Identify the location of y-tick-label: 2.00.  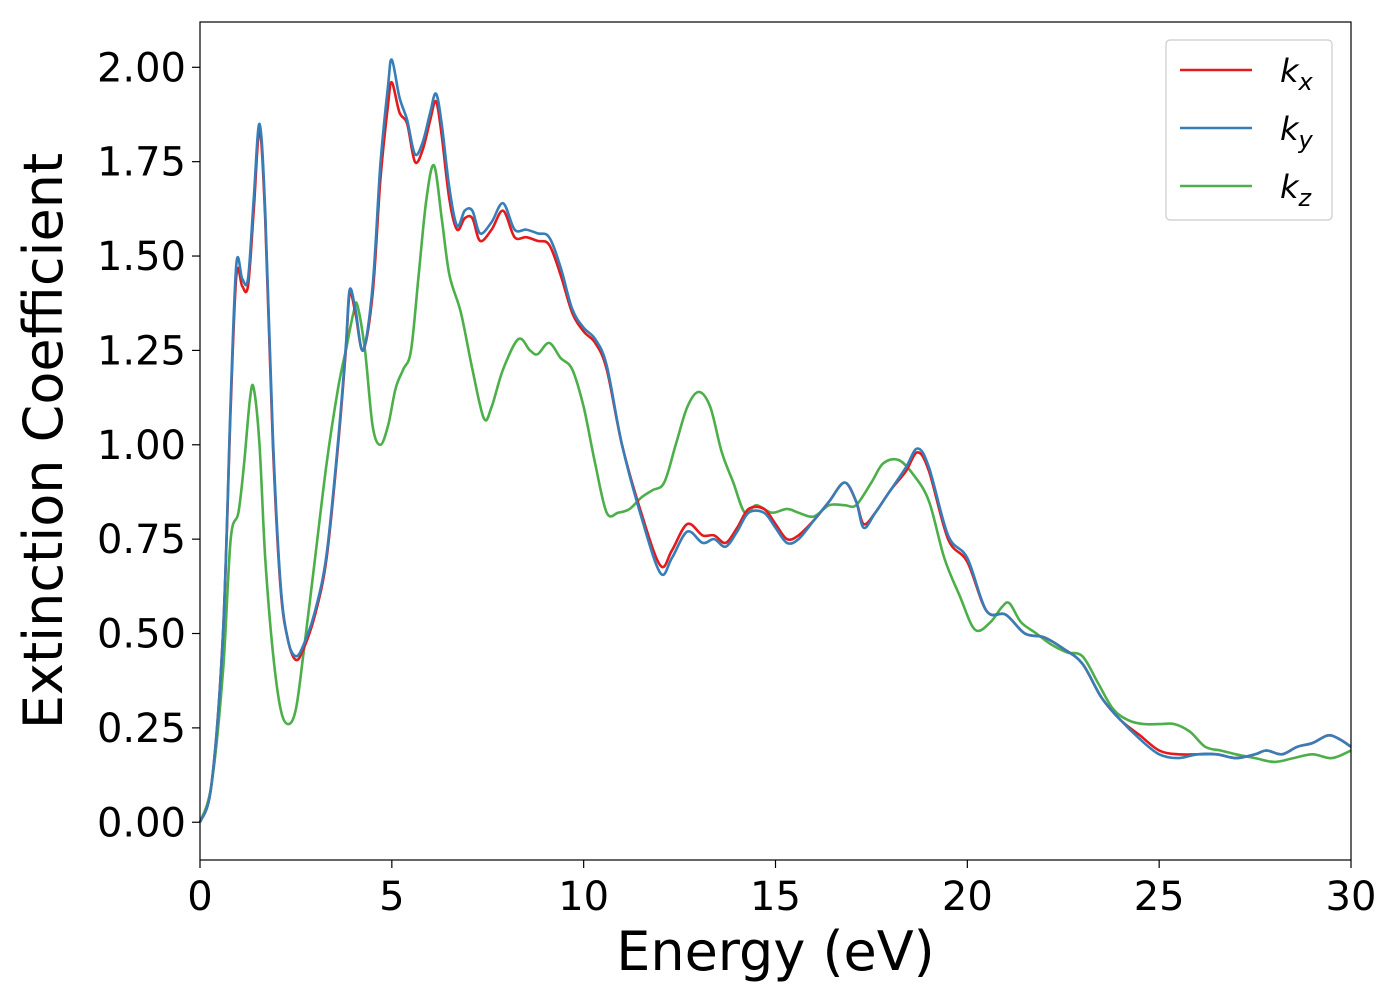
(141, 68).